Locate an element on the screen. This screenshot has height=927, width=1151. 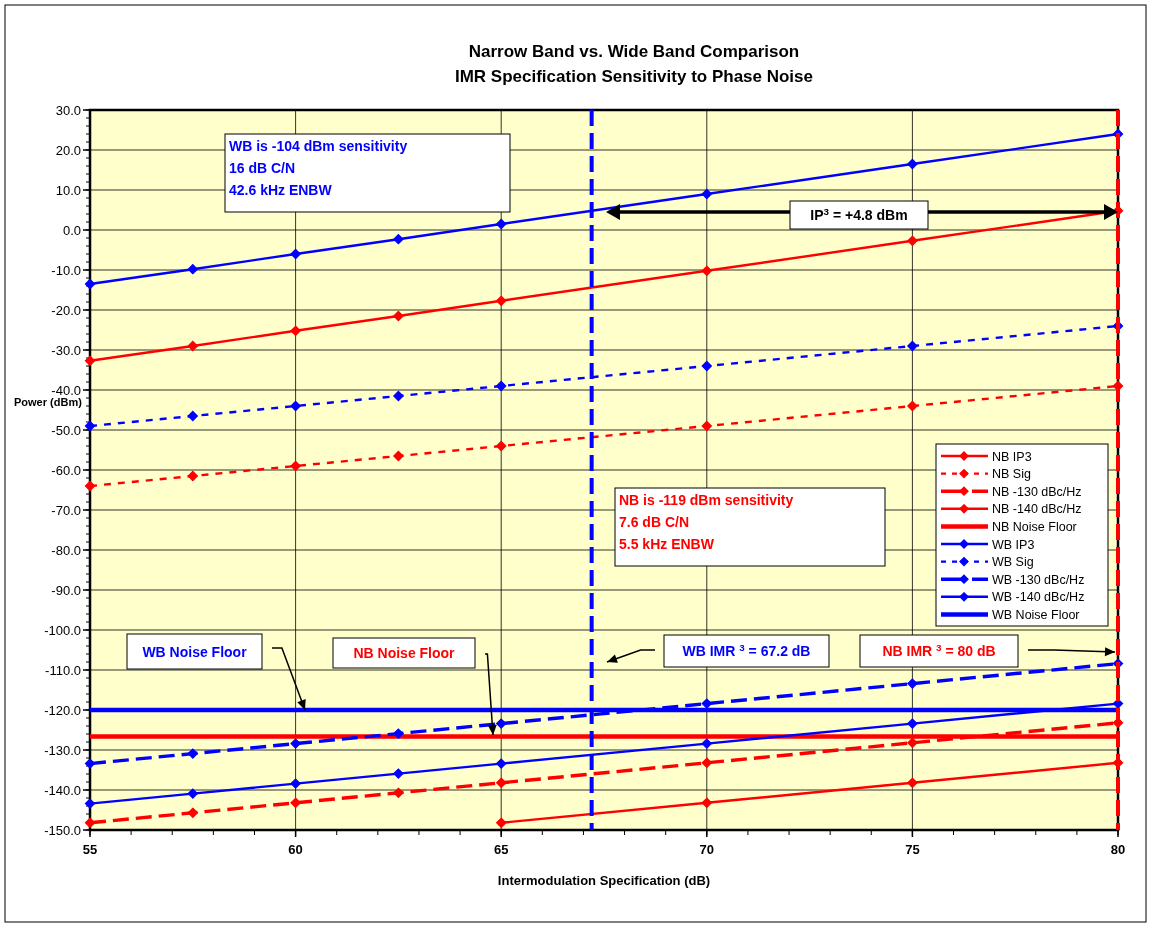
y-tick-label: -60.0 is located at coordinates (66, 470).